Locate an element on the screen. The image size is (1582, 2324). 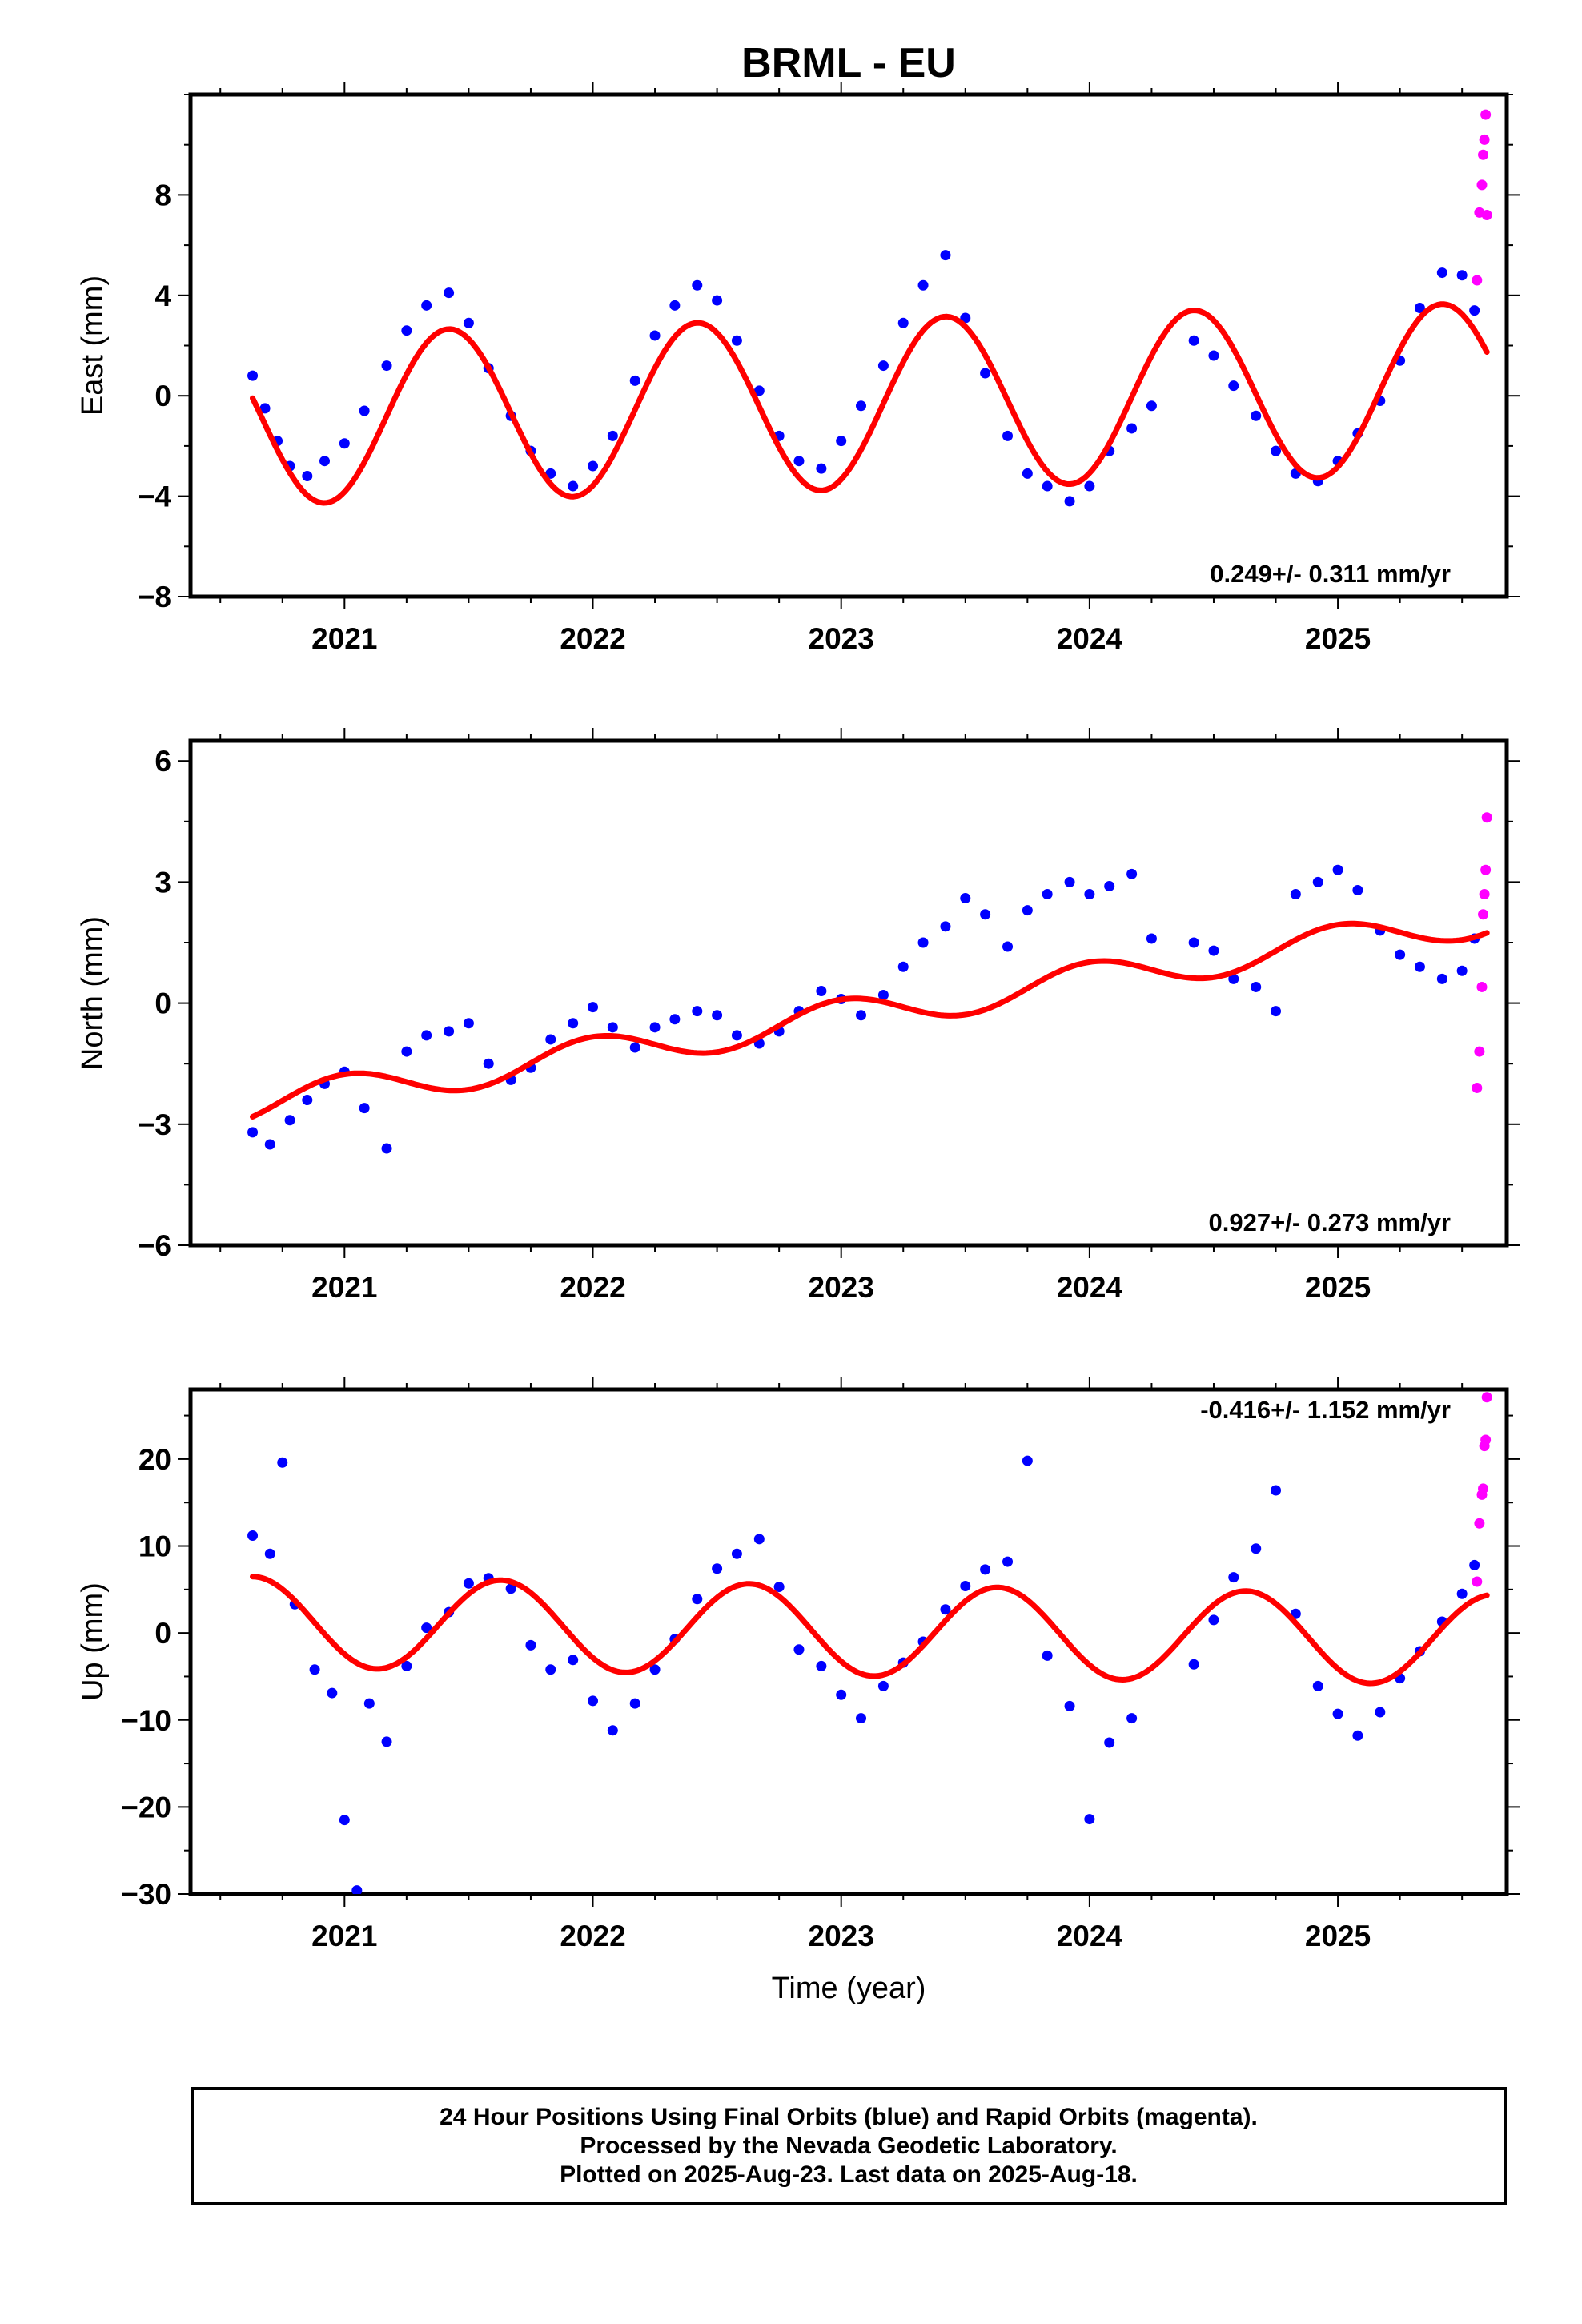
y-tick-label: −8 is located at coordinates (154, 597).